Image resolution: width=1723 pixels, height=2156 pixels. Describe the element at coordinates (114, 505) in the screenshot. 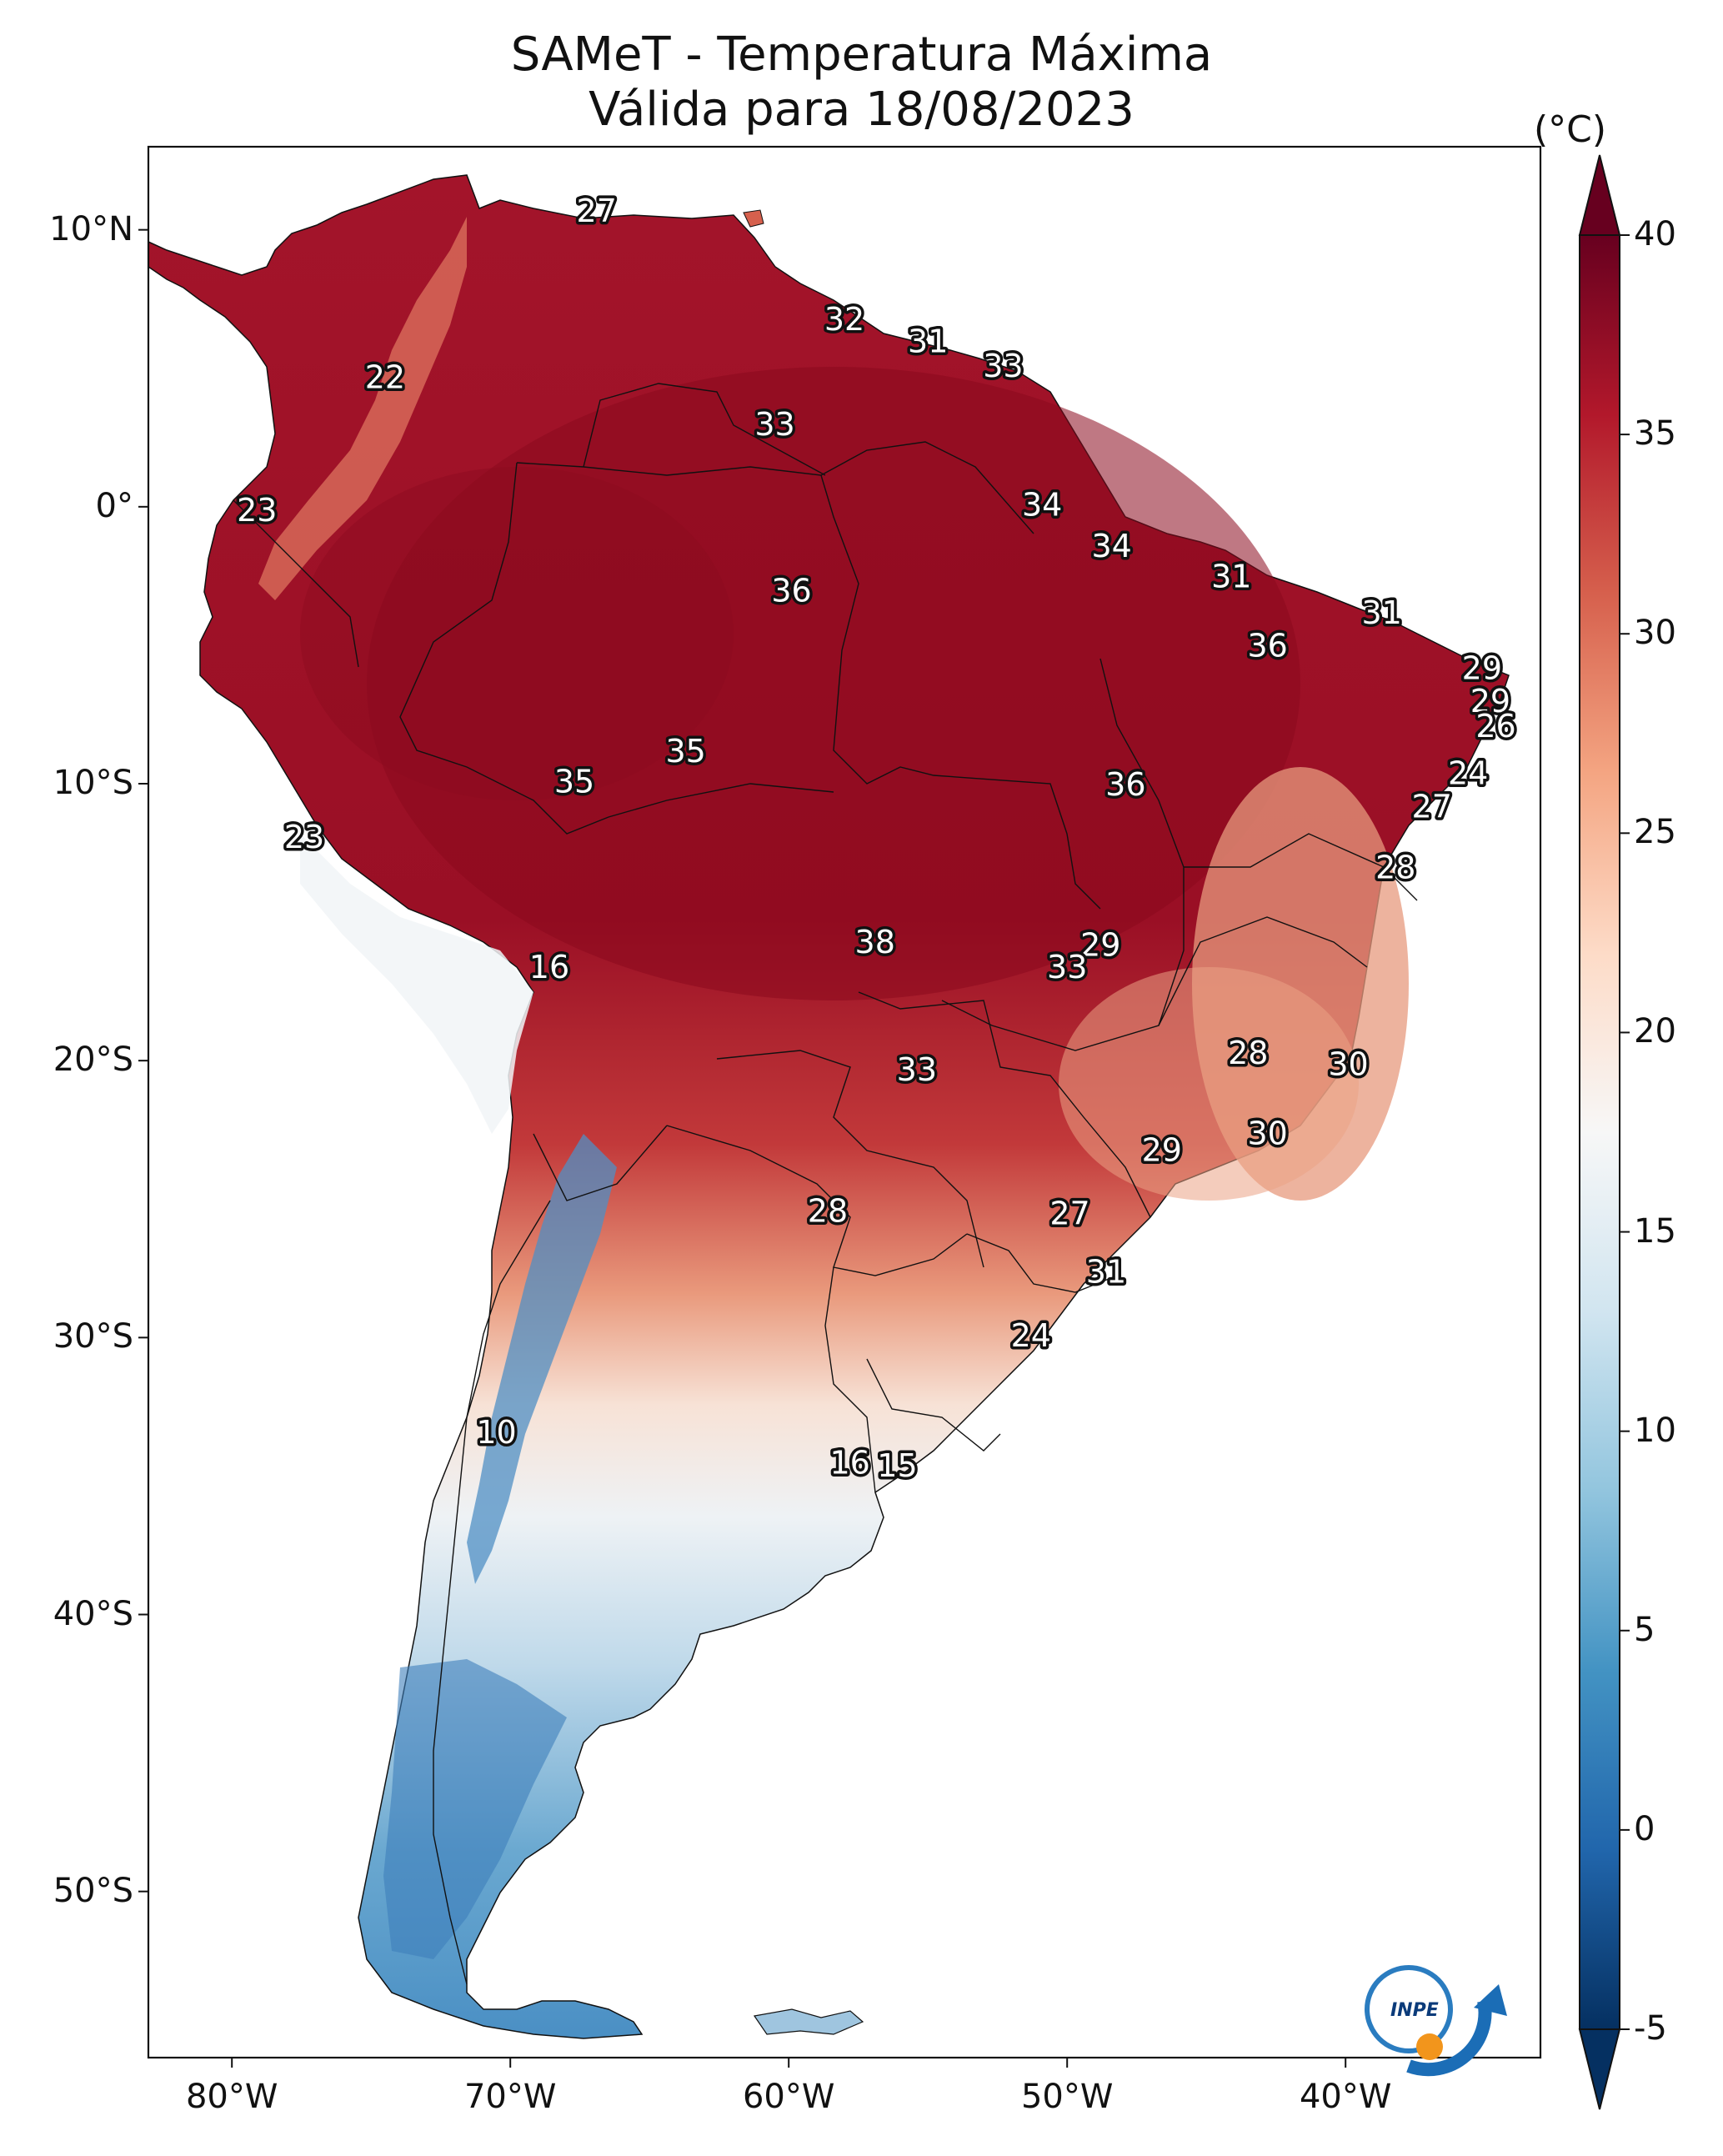

I see `lat-tick: 0°` at that location.